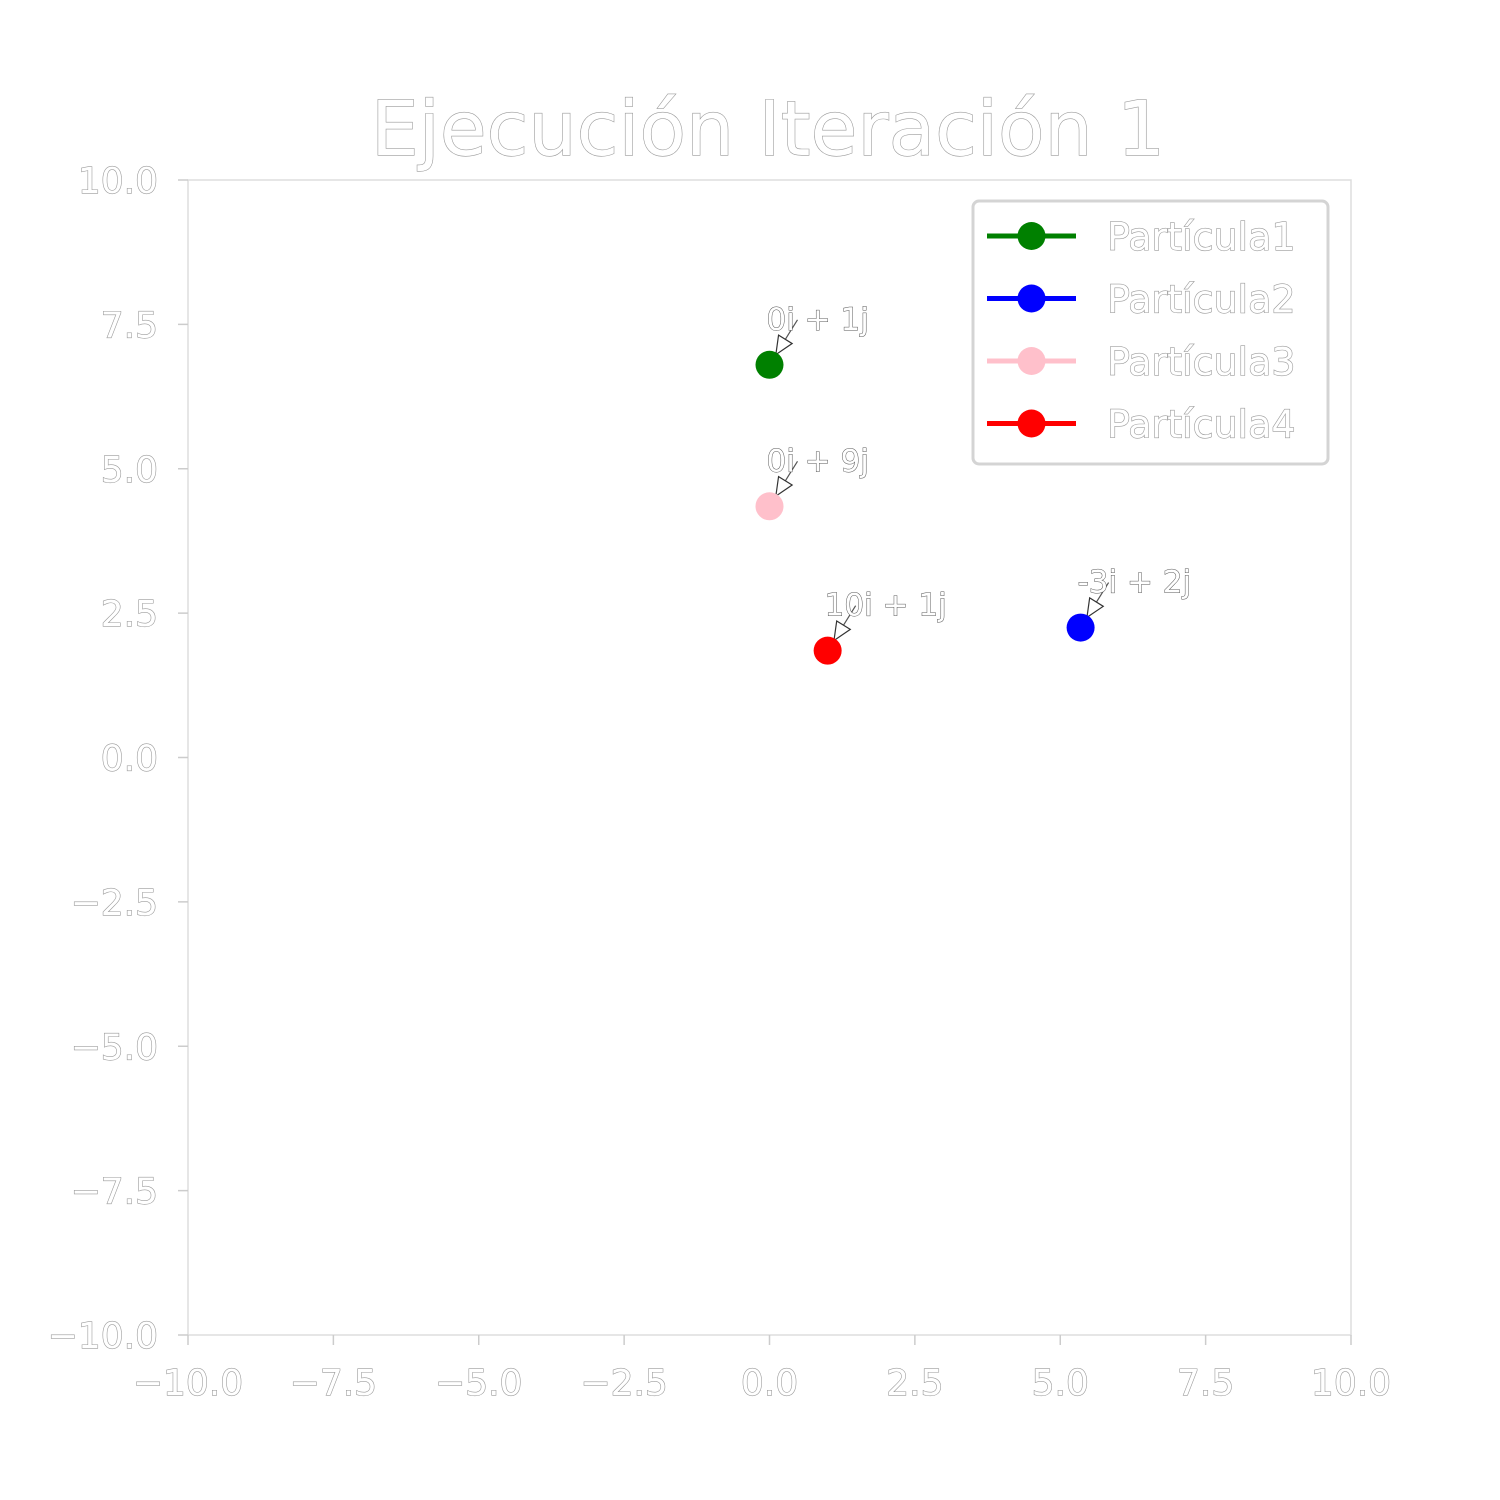  I want to click on data-points, so click(925, 507).